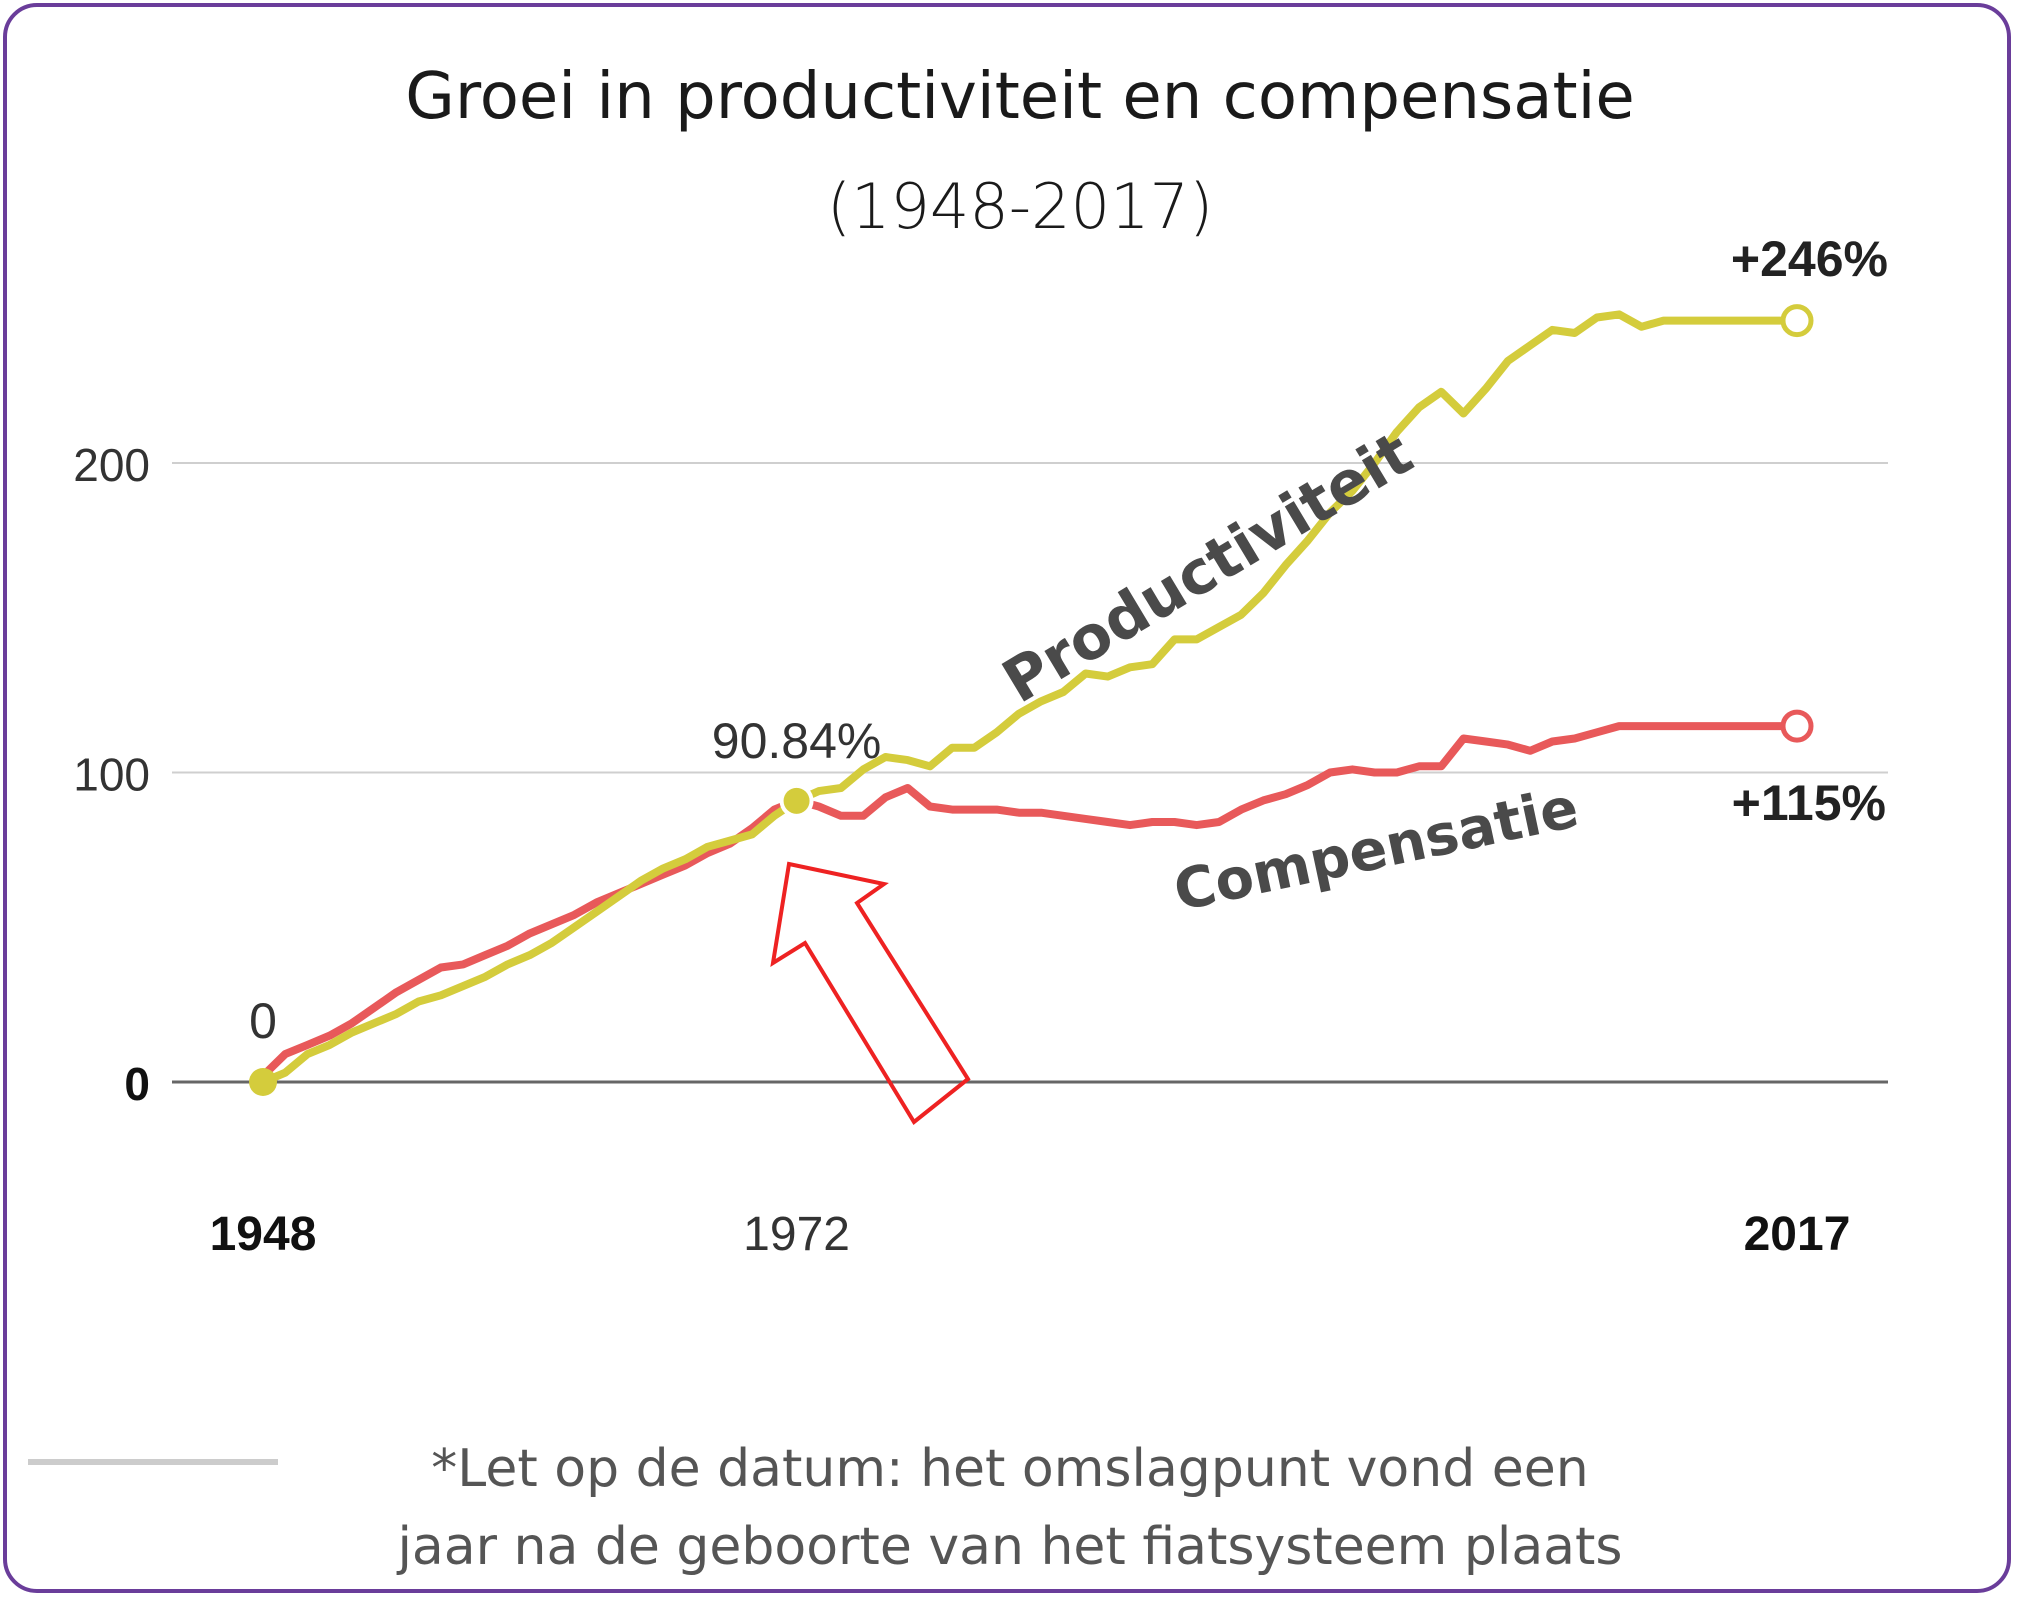 The width and height of the screenshot is (2020, 1602). What do you see at coordinates (1797, 726) in the screenshot?
I see `end-marker-compensatie` at bounding box center [1797, 726].